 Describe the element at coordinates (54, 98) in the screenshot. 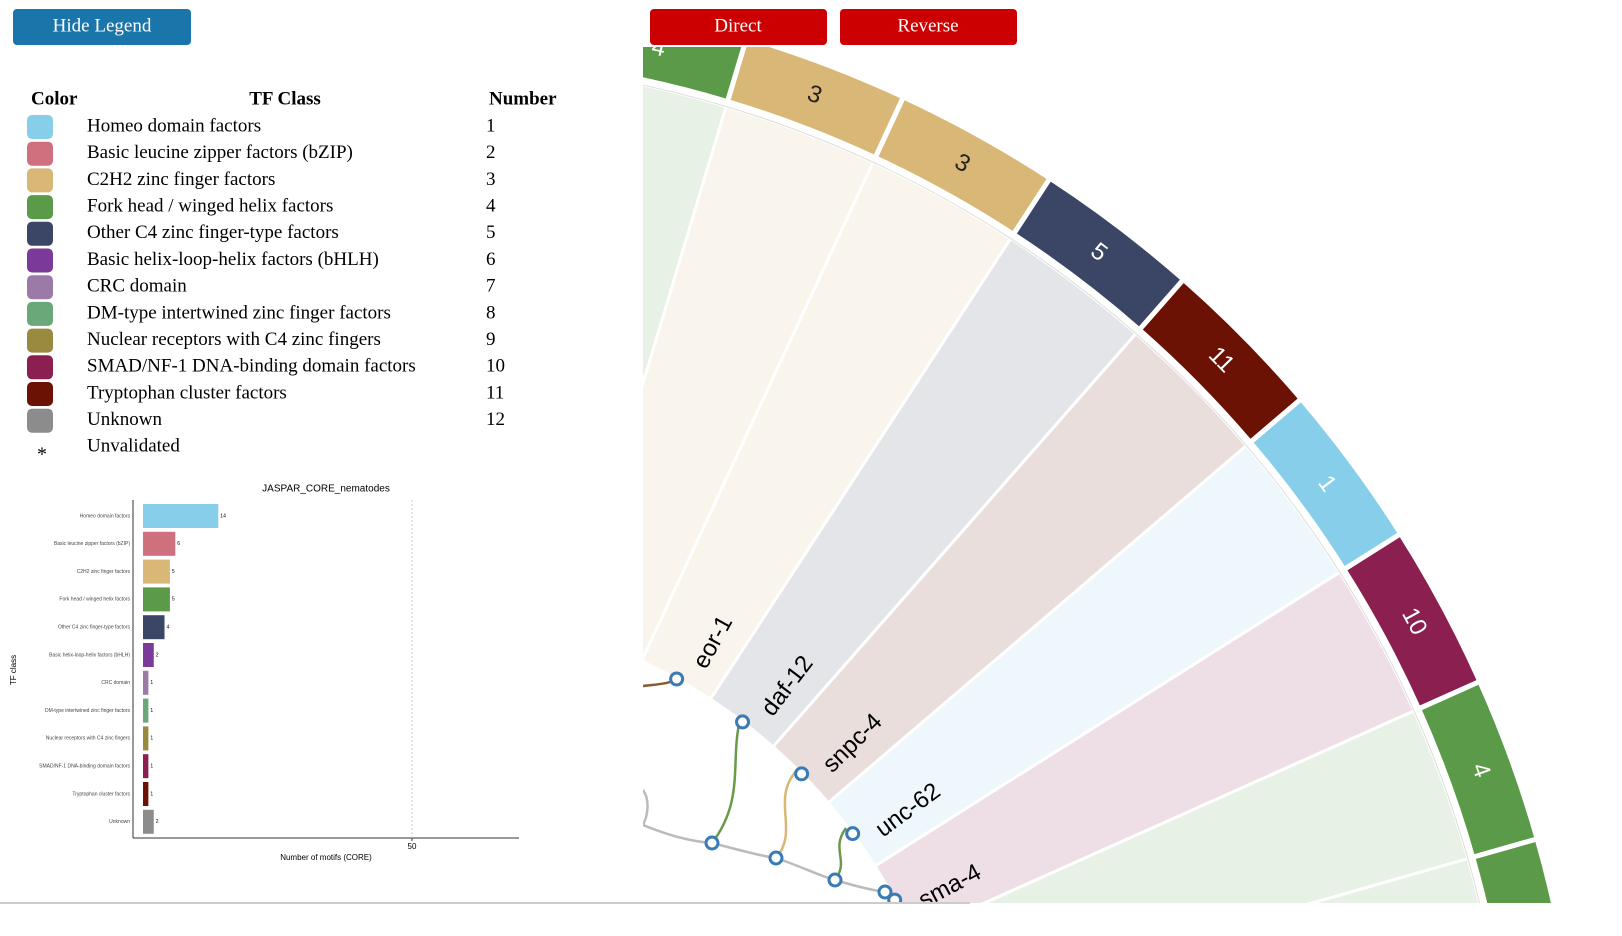

I see `header: Color` at that location.